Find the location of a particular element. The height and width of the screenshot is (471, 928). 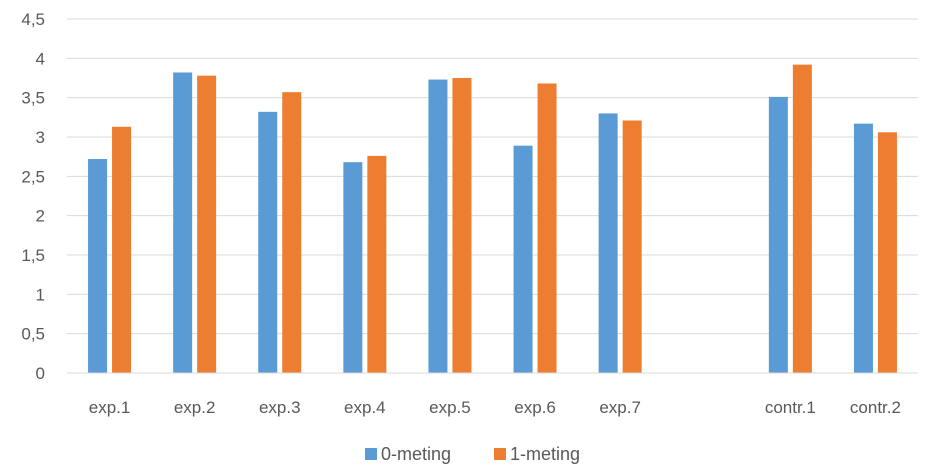

legend: 0-meting 1-meting is located at coordinates (472, 454).